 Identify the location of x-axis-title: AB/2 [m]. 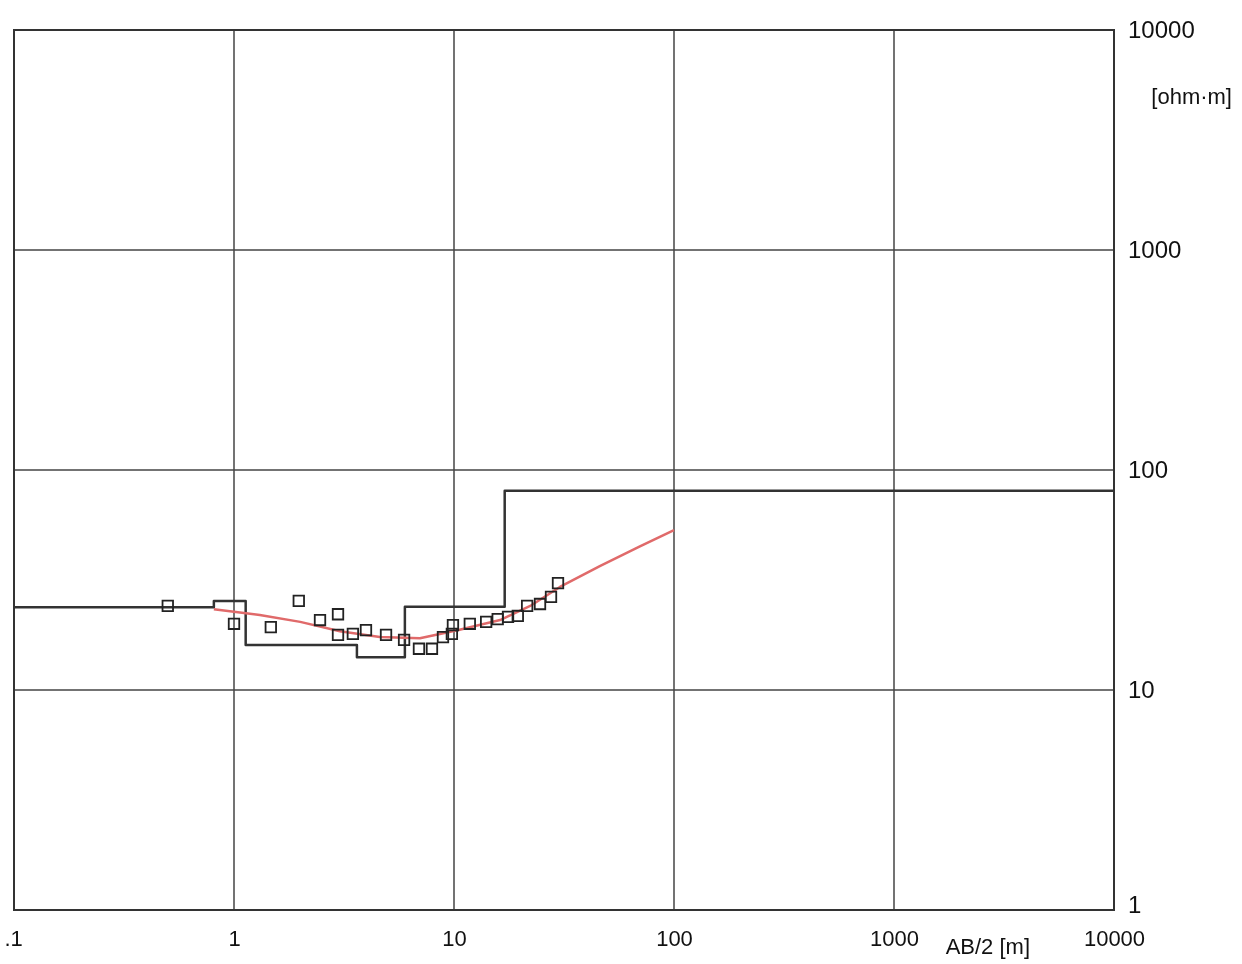
(987, 946).